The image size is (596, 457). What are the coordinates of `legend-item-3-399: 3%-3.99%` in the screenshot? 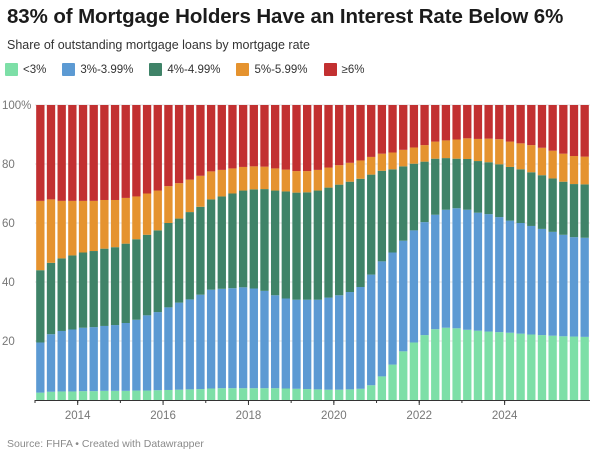 It's located at (97, 69).